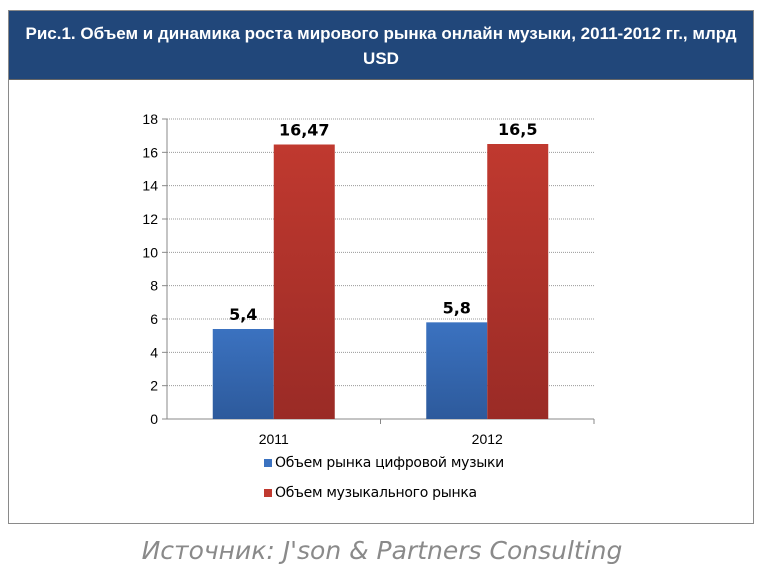 The height and width of the screenshot is (577, 764). Describe the element at coordinates (243, 314) in the screenshot. I see `data-label: 5,4` at that location.